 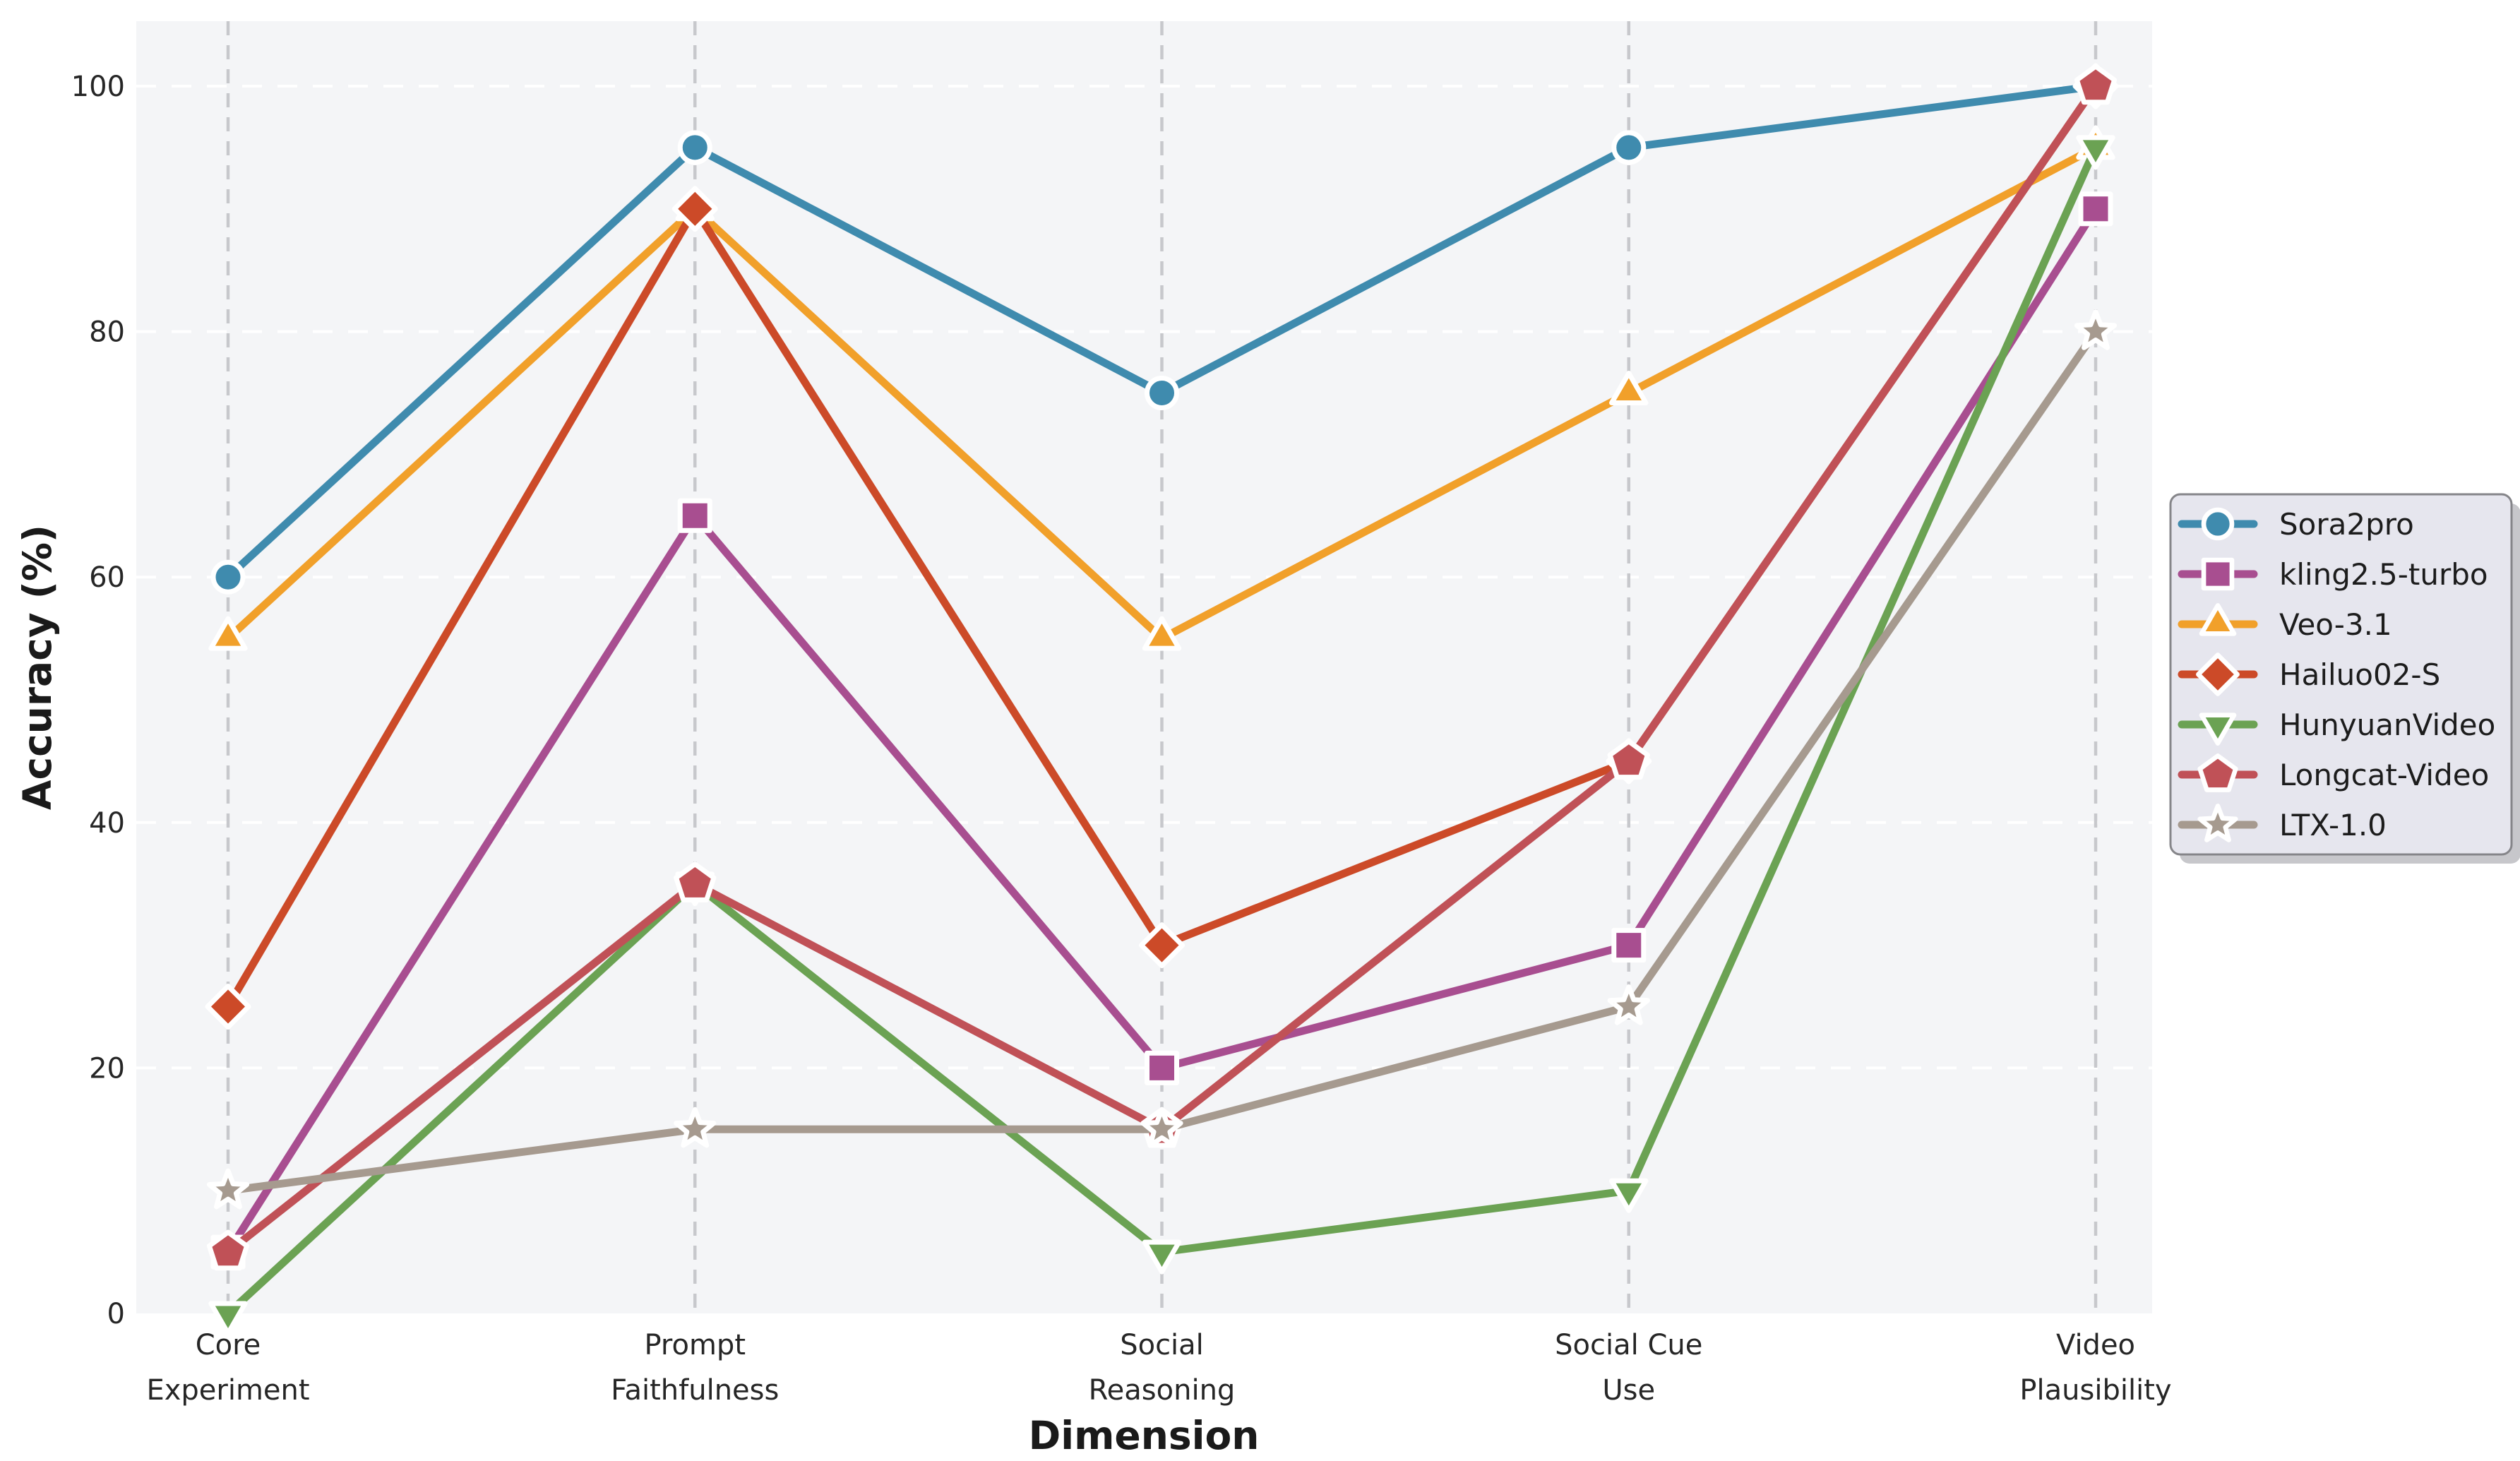 What do you see at coordinates (695, 1368) in the screenshot?
I see `x-tick-label-2: Prompt Faithfulness` at bounding box center [695, 1368].